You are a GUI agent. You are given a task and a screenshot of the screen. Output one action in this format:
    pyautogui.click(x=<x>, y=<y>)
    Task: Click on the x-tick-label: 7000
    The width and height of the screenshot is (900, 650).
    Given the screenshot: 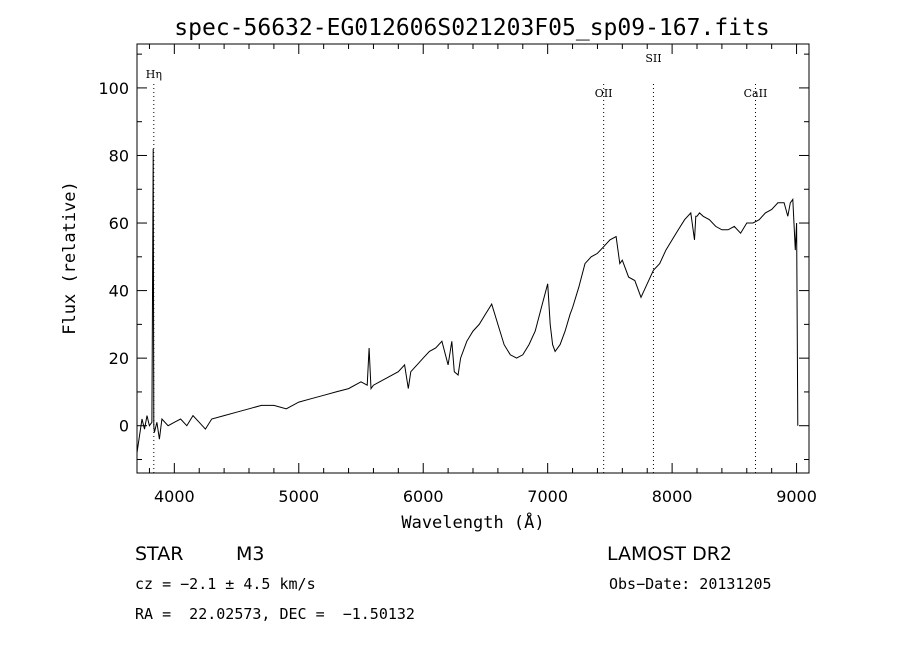 What is the action you would take?
    pyautogui.click(x=547, y=496)
    